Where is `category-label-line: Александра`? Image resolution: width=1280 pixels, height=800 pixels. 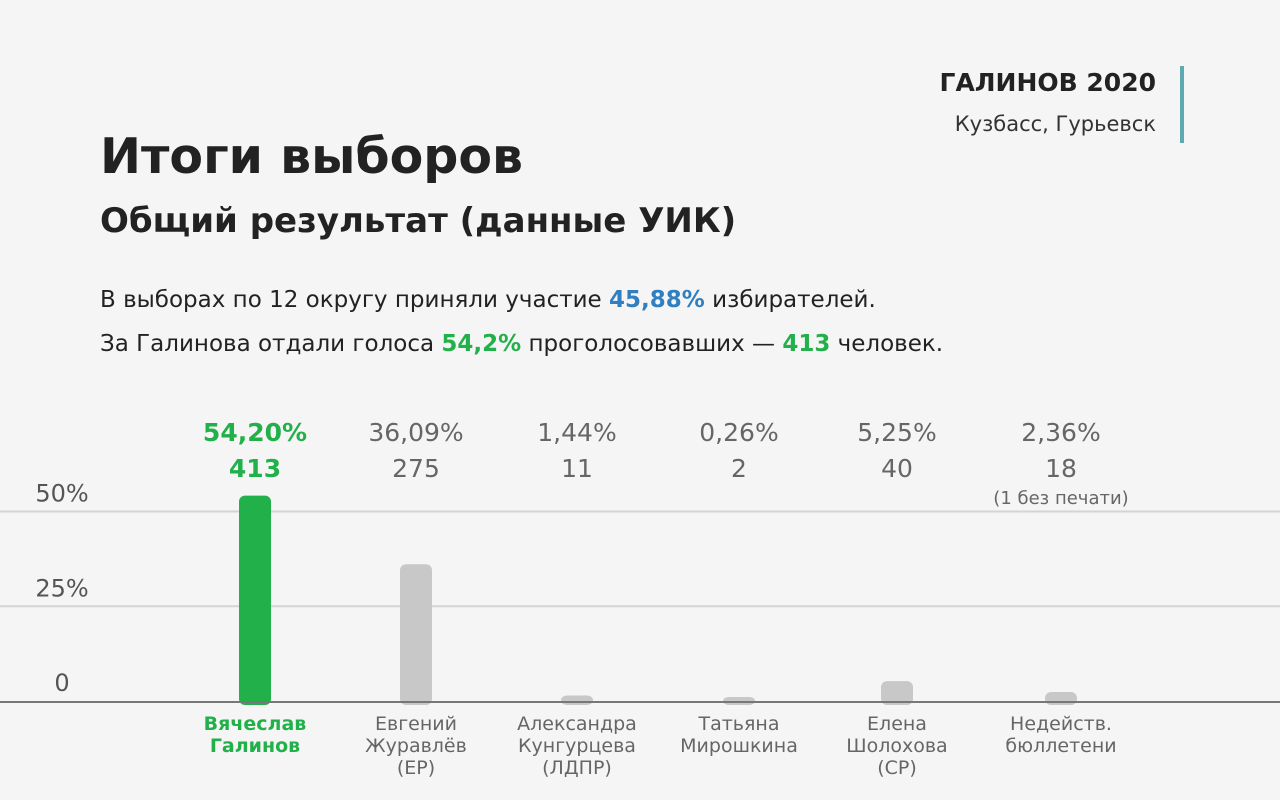
category-label-line: Александра is located at coordinates (577, 724).